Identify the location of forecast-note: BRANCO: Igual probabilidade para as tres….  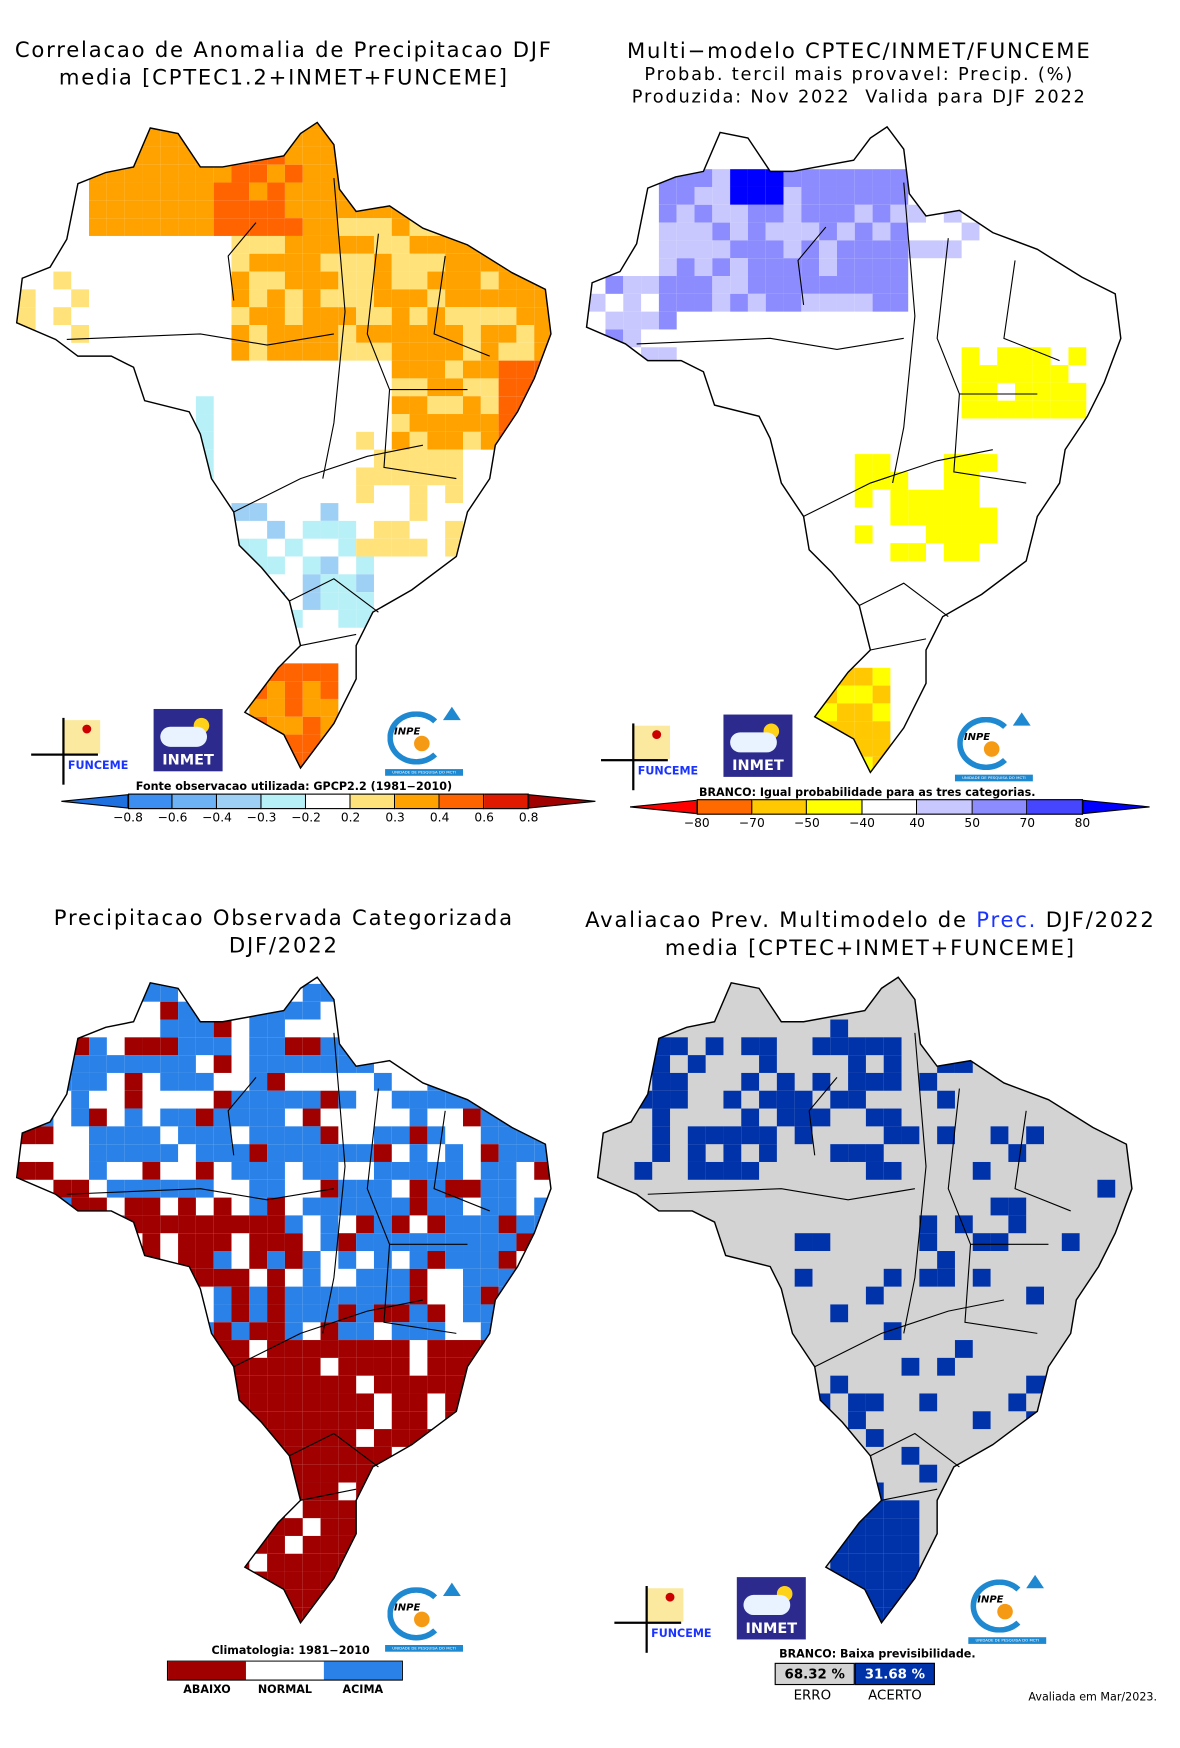
(867, 793).